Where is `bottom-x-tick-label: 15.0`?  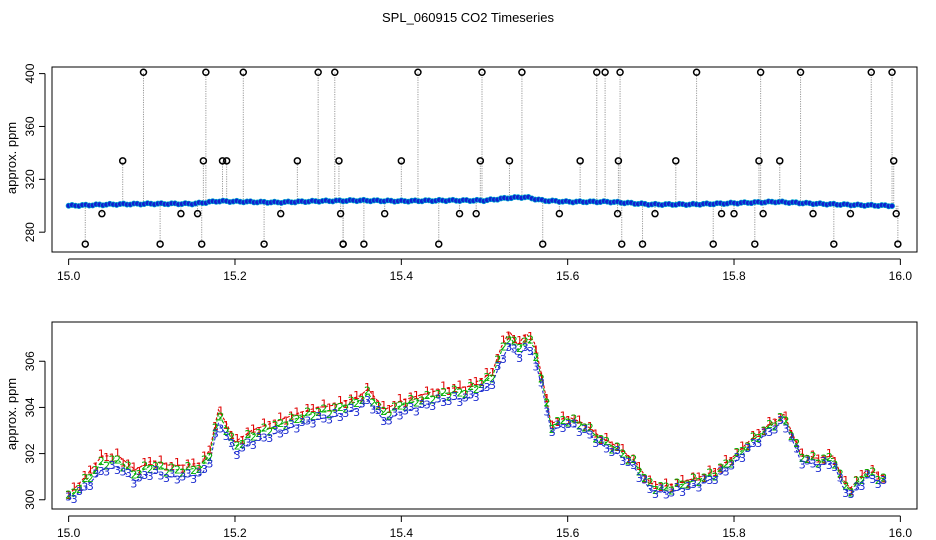
bottom-x-tick-label: 15.0 is located at coordinates (69, 533).